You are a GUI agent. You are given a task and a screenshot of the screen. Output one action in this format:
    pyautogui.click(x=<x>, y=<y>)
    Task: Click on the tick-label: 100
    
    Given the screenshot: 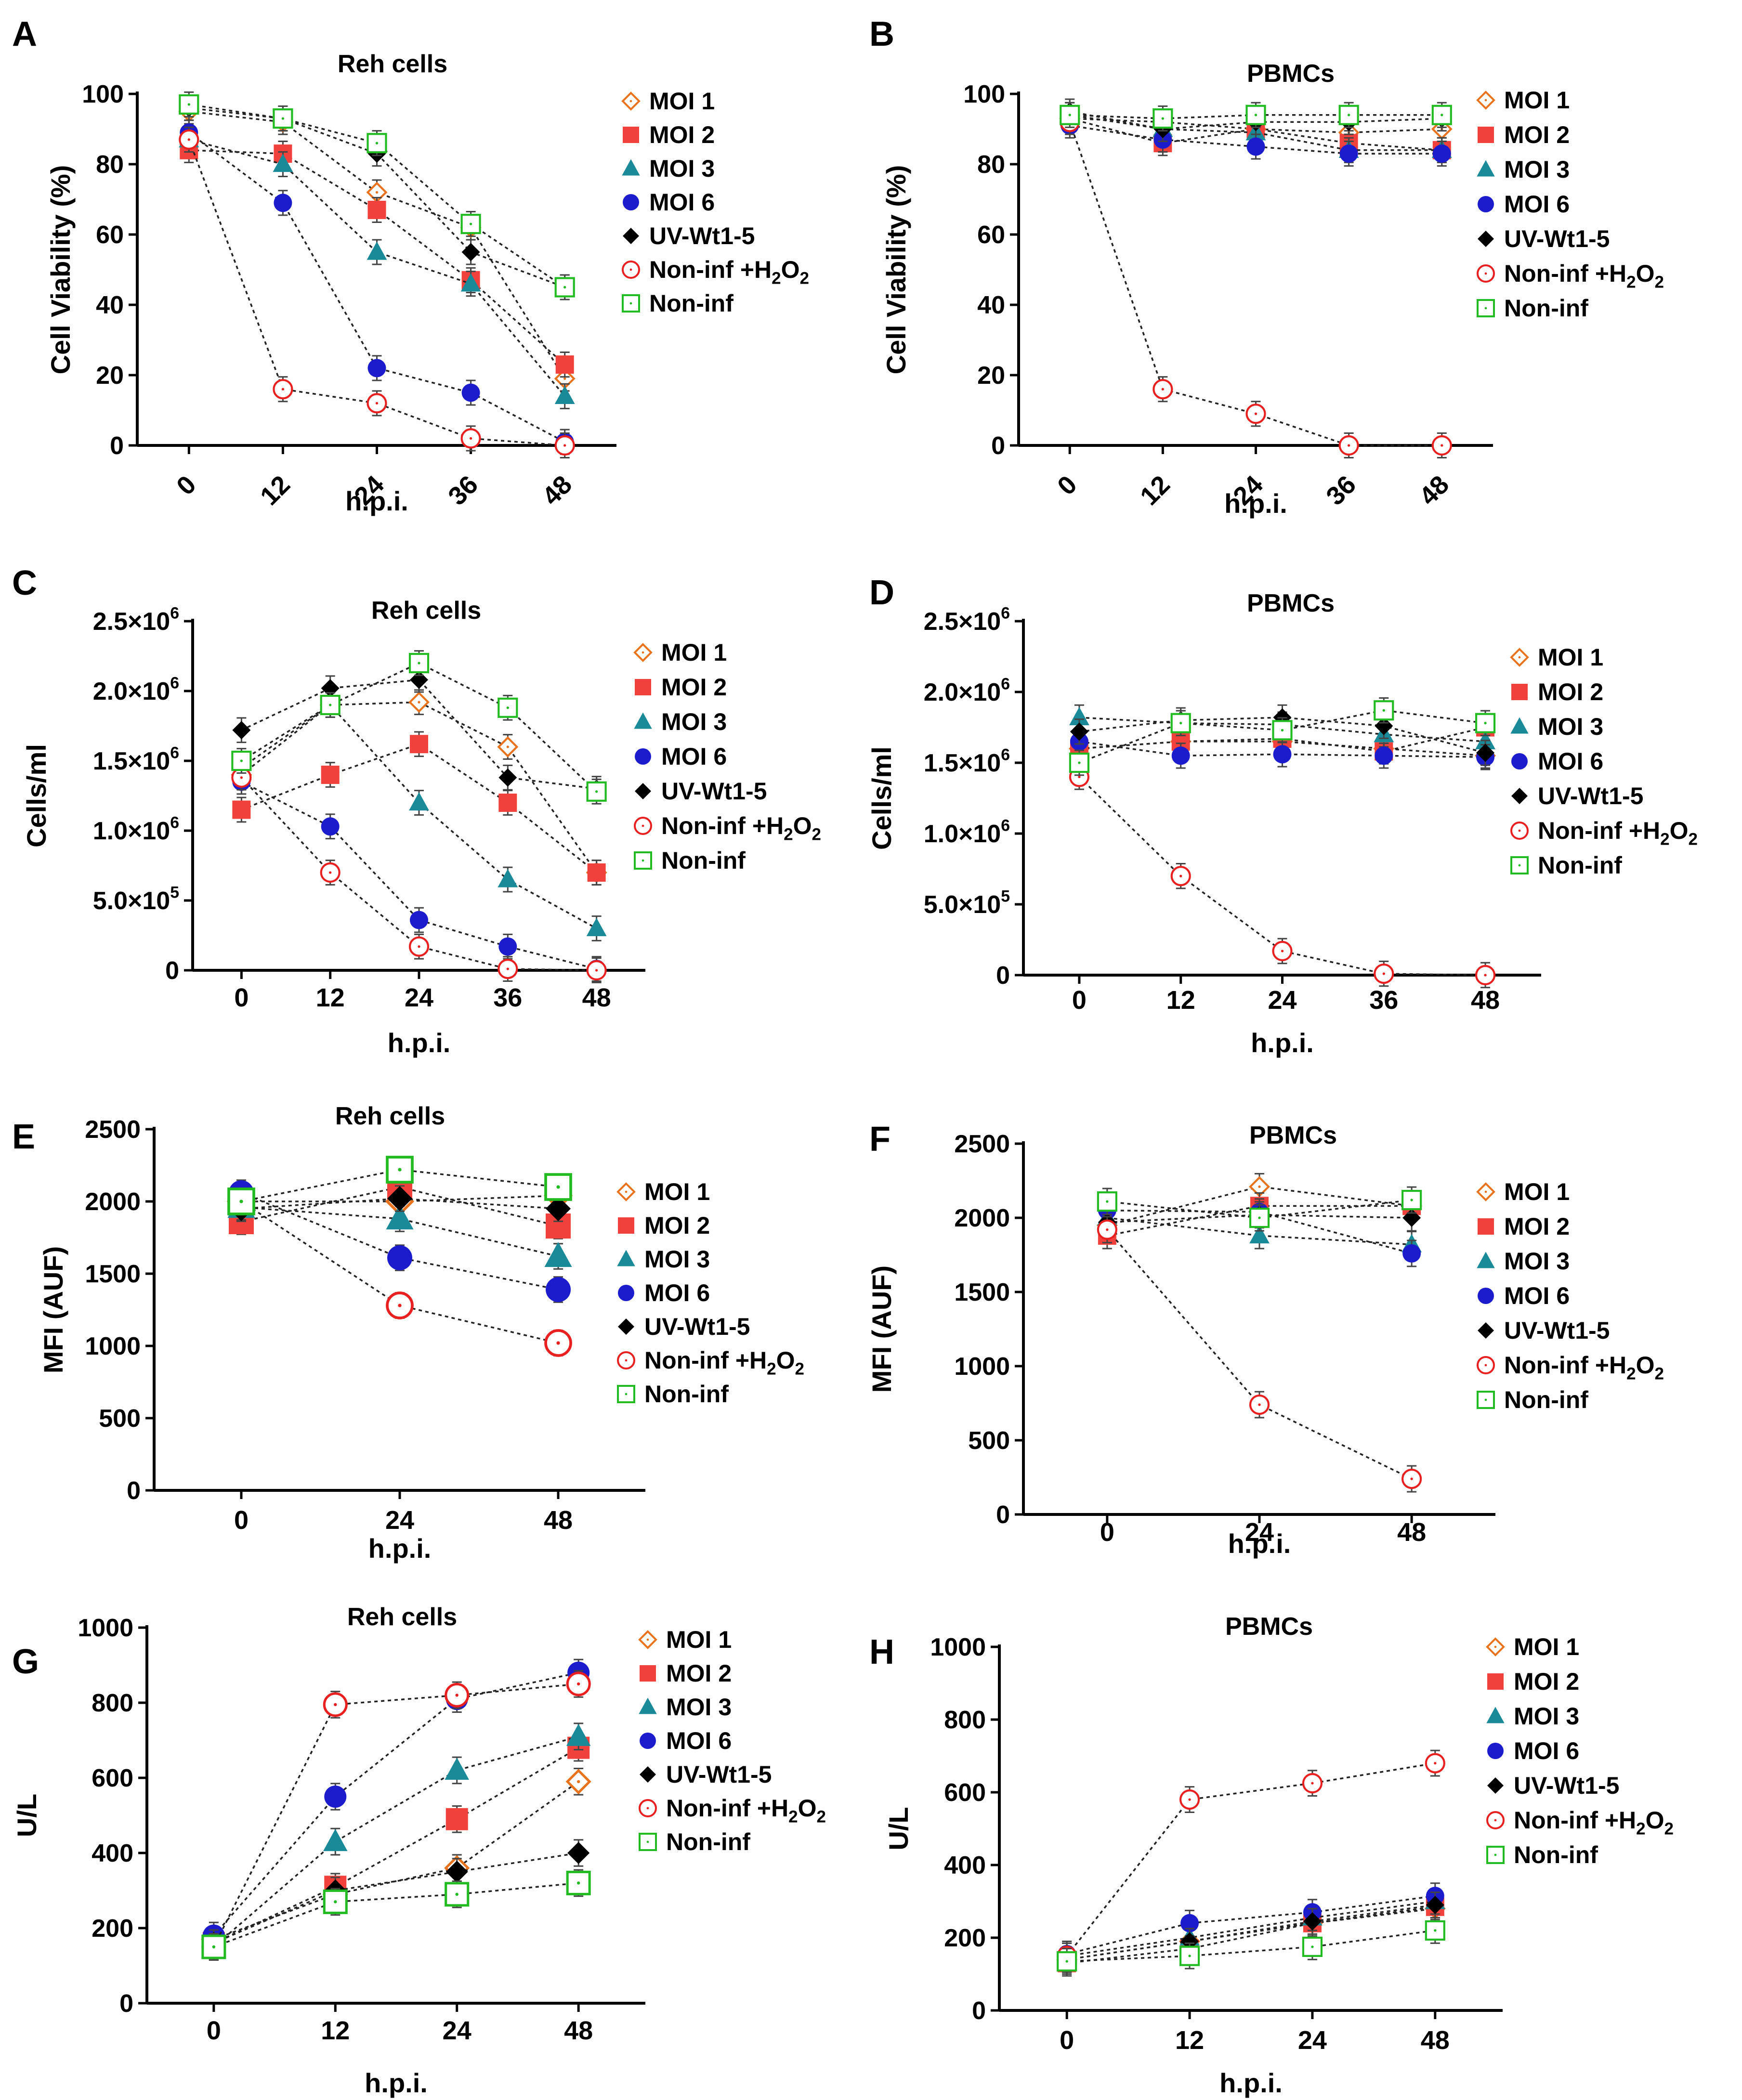 What is the action you would take?
    pyautogui.click(x=103, y=94)
    